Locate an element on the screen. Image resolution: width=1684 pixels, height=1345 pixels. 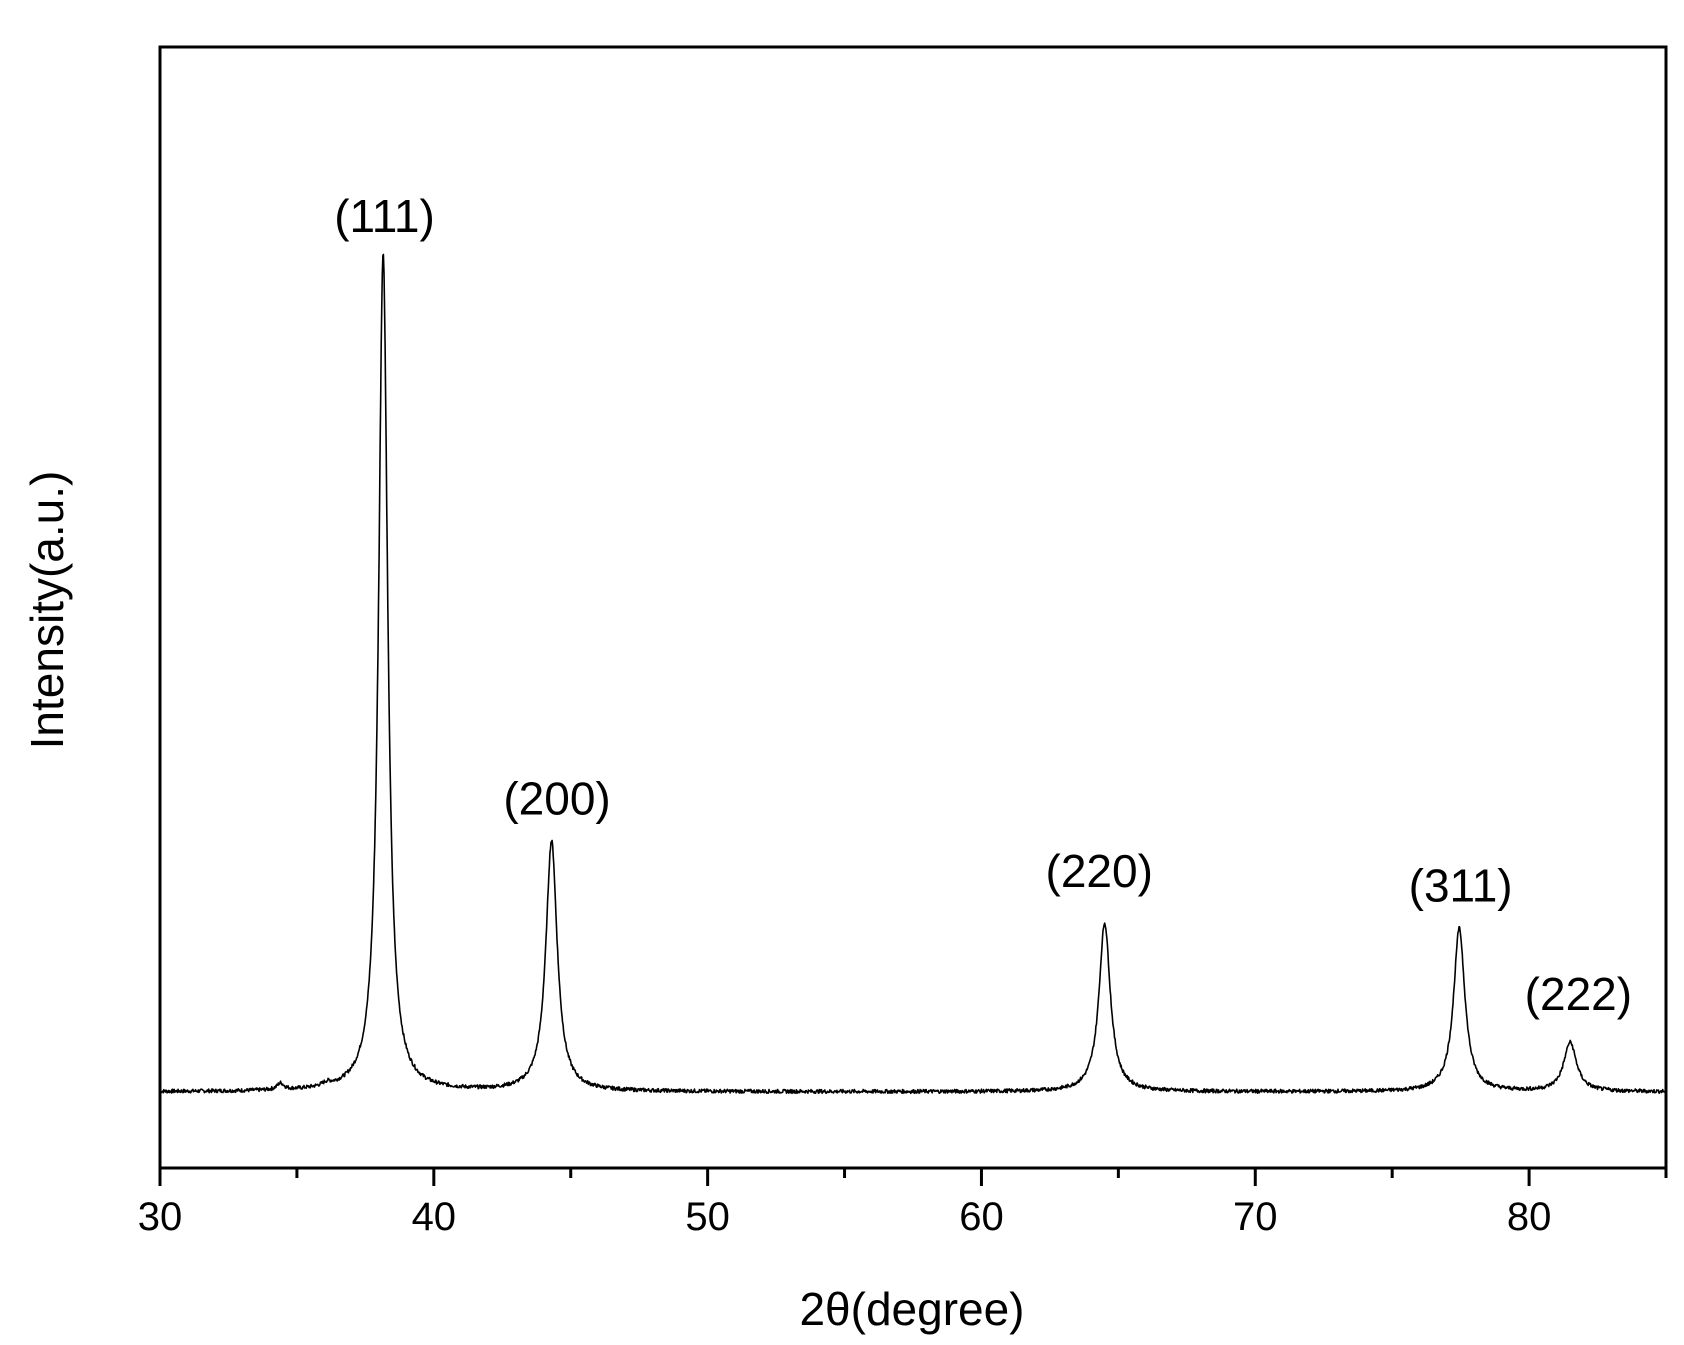
peak-label: (220) is located at coordinates (1099, 871).